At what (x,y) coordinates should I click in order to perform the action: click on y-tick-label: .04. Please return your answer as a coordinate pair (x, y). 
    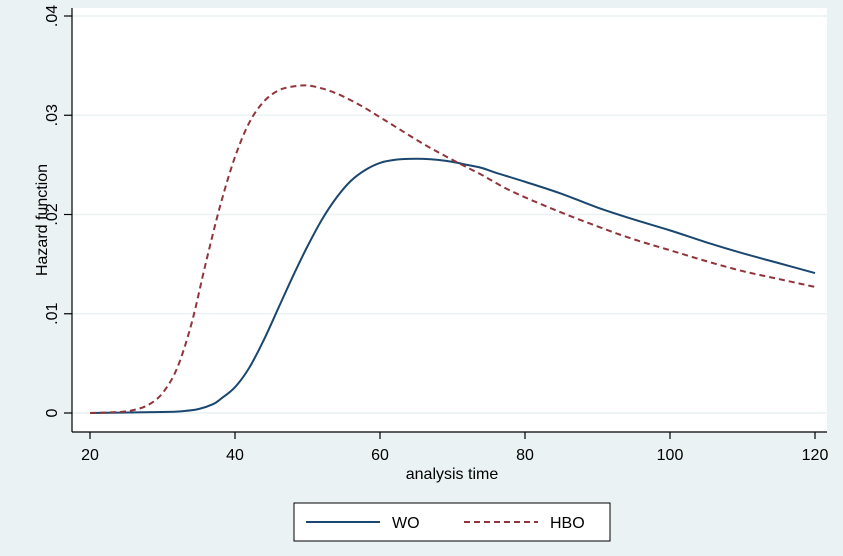
    Looking at the image, I should click on (52, 16).